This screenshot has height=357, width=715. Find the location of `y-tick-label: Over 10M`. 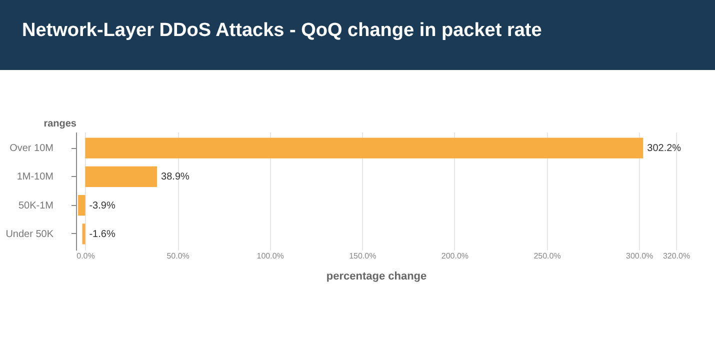

y-tick-label: Over 10M is located at coordinates (32, 148).